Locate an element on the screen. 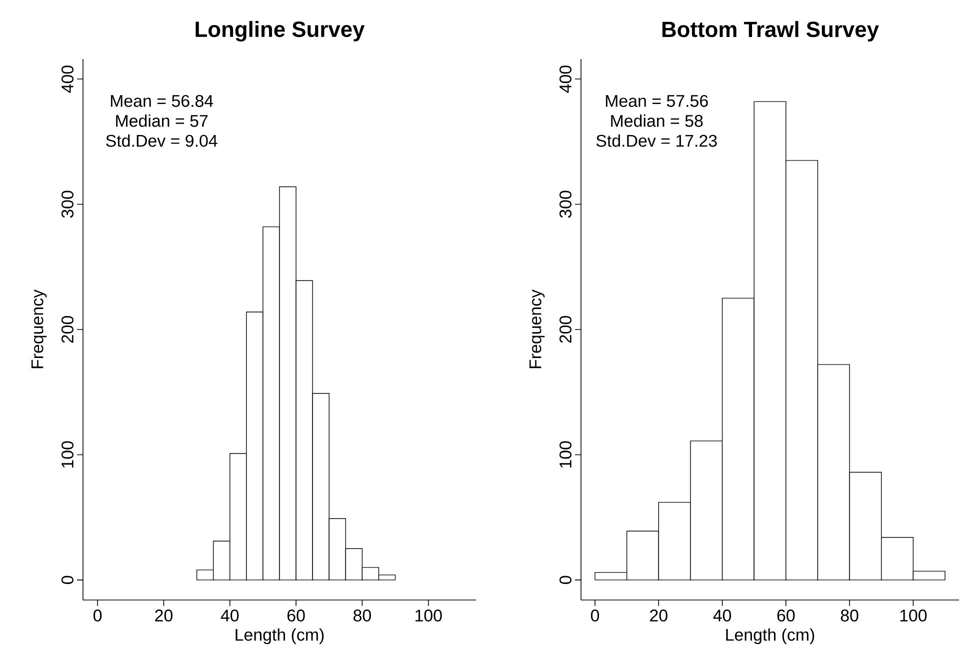  annotation: Median = 57 is located at coordinates (162, 120).